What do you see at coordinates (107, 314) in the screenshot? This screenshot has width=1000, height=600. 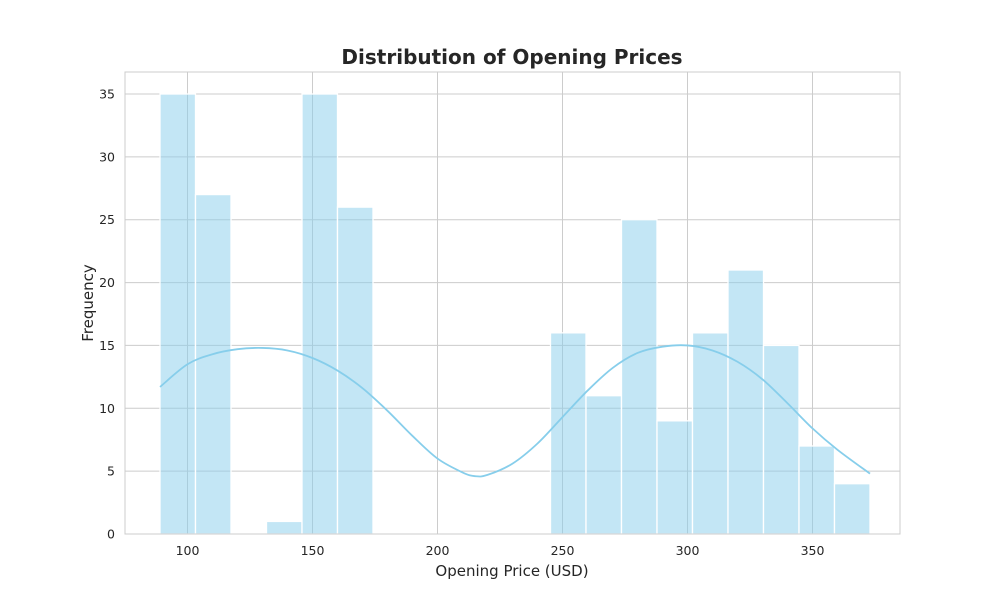 I see `y-tick-labels: 0 5 10 15 20 25 30 35` at bounding box center [107, 314].